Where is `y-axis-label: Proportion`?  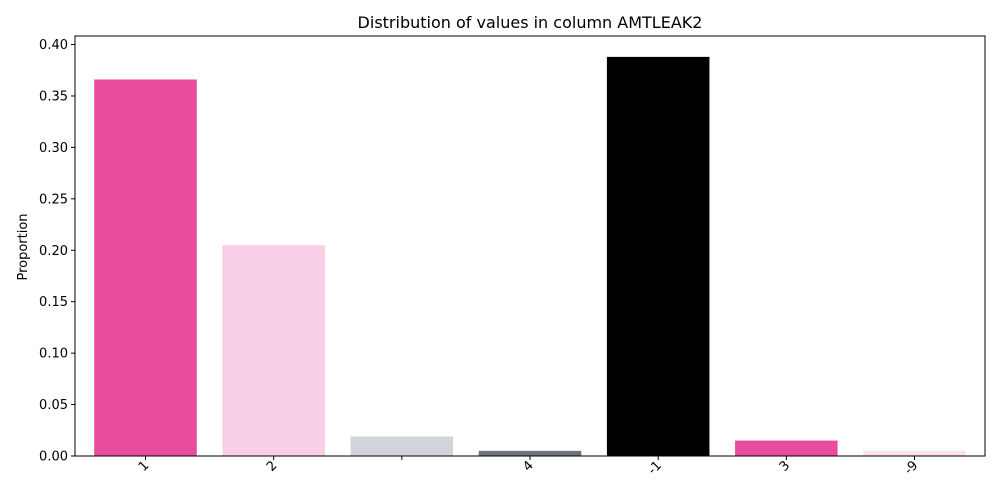 y-axis-label: Proportion is located at coordinates (23, 246).